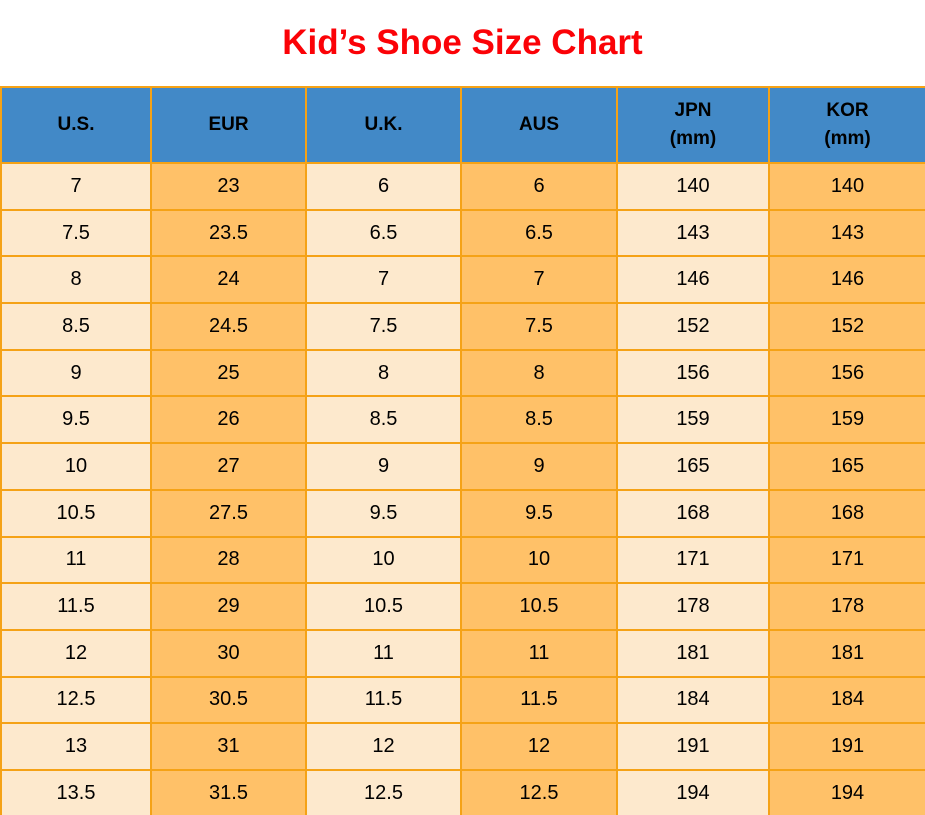 The image size is (925, 815). I want to click on table-cell: 9.5, so click(76, 420).